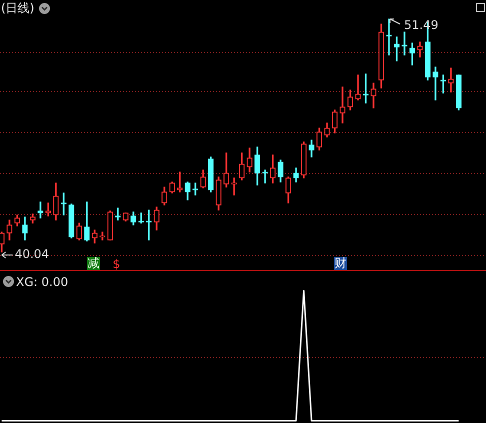 The width and height of the screenshot is (486, 423). I want to click on text: 减, so click(93, 263).